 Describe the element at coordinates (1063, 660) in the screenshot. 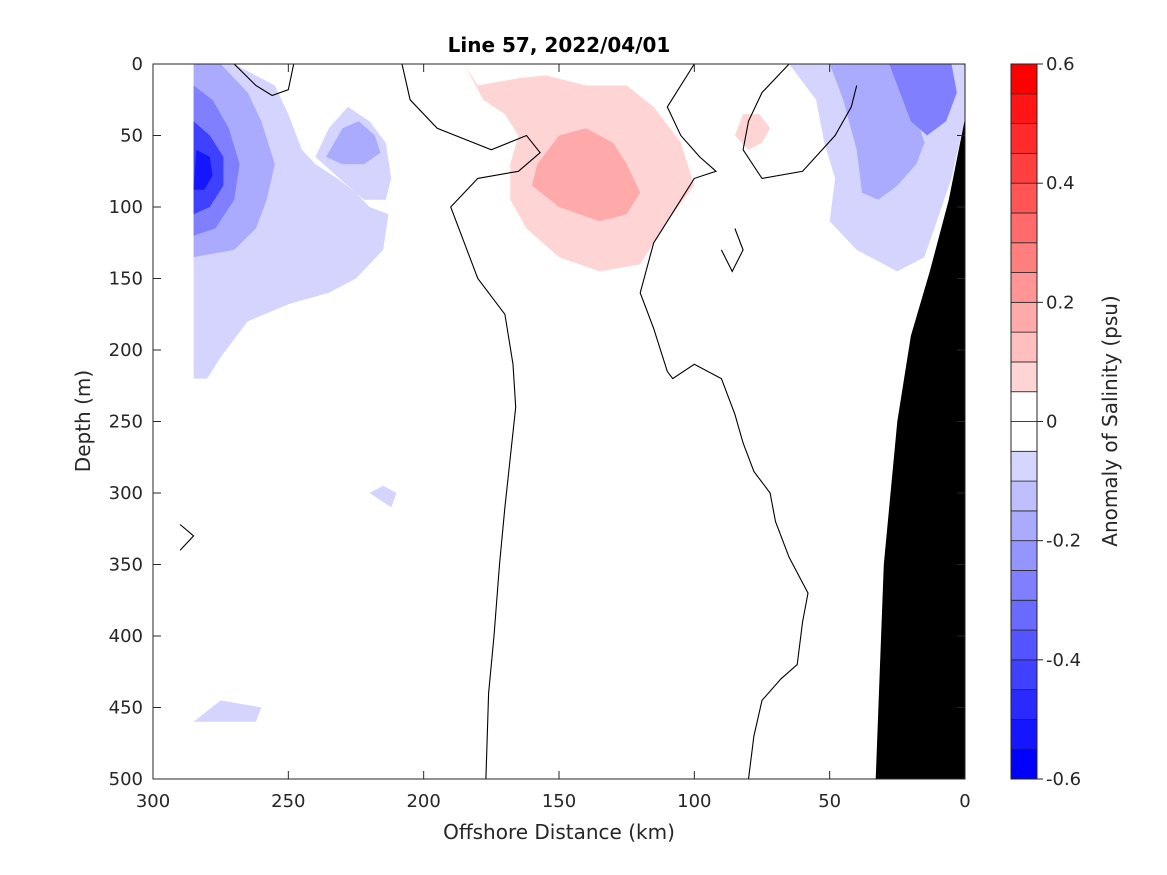

I see `colorbar-tick-label-5: -0.4` at that location.